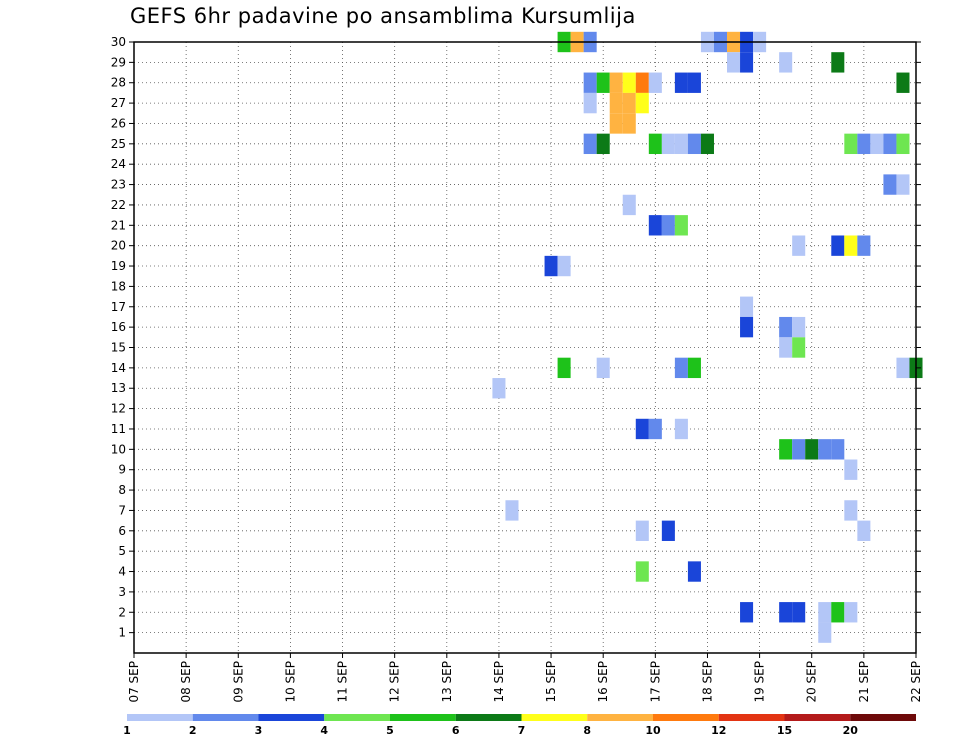 This screenshot has width=960, height=742. Describe the element at coordinates (551, 682) in the screenshot. I see `x-tick-label: 15 SEP` at that location.